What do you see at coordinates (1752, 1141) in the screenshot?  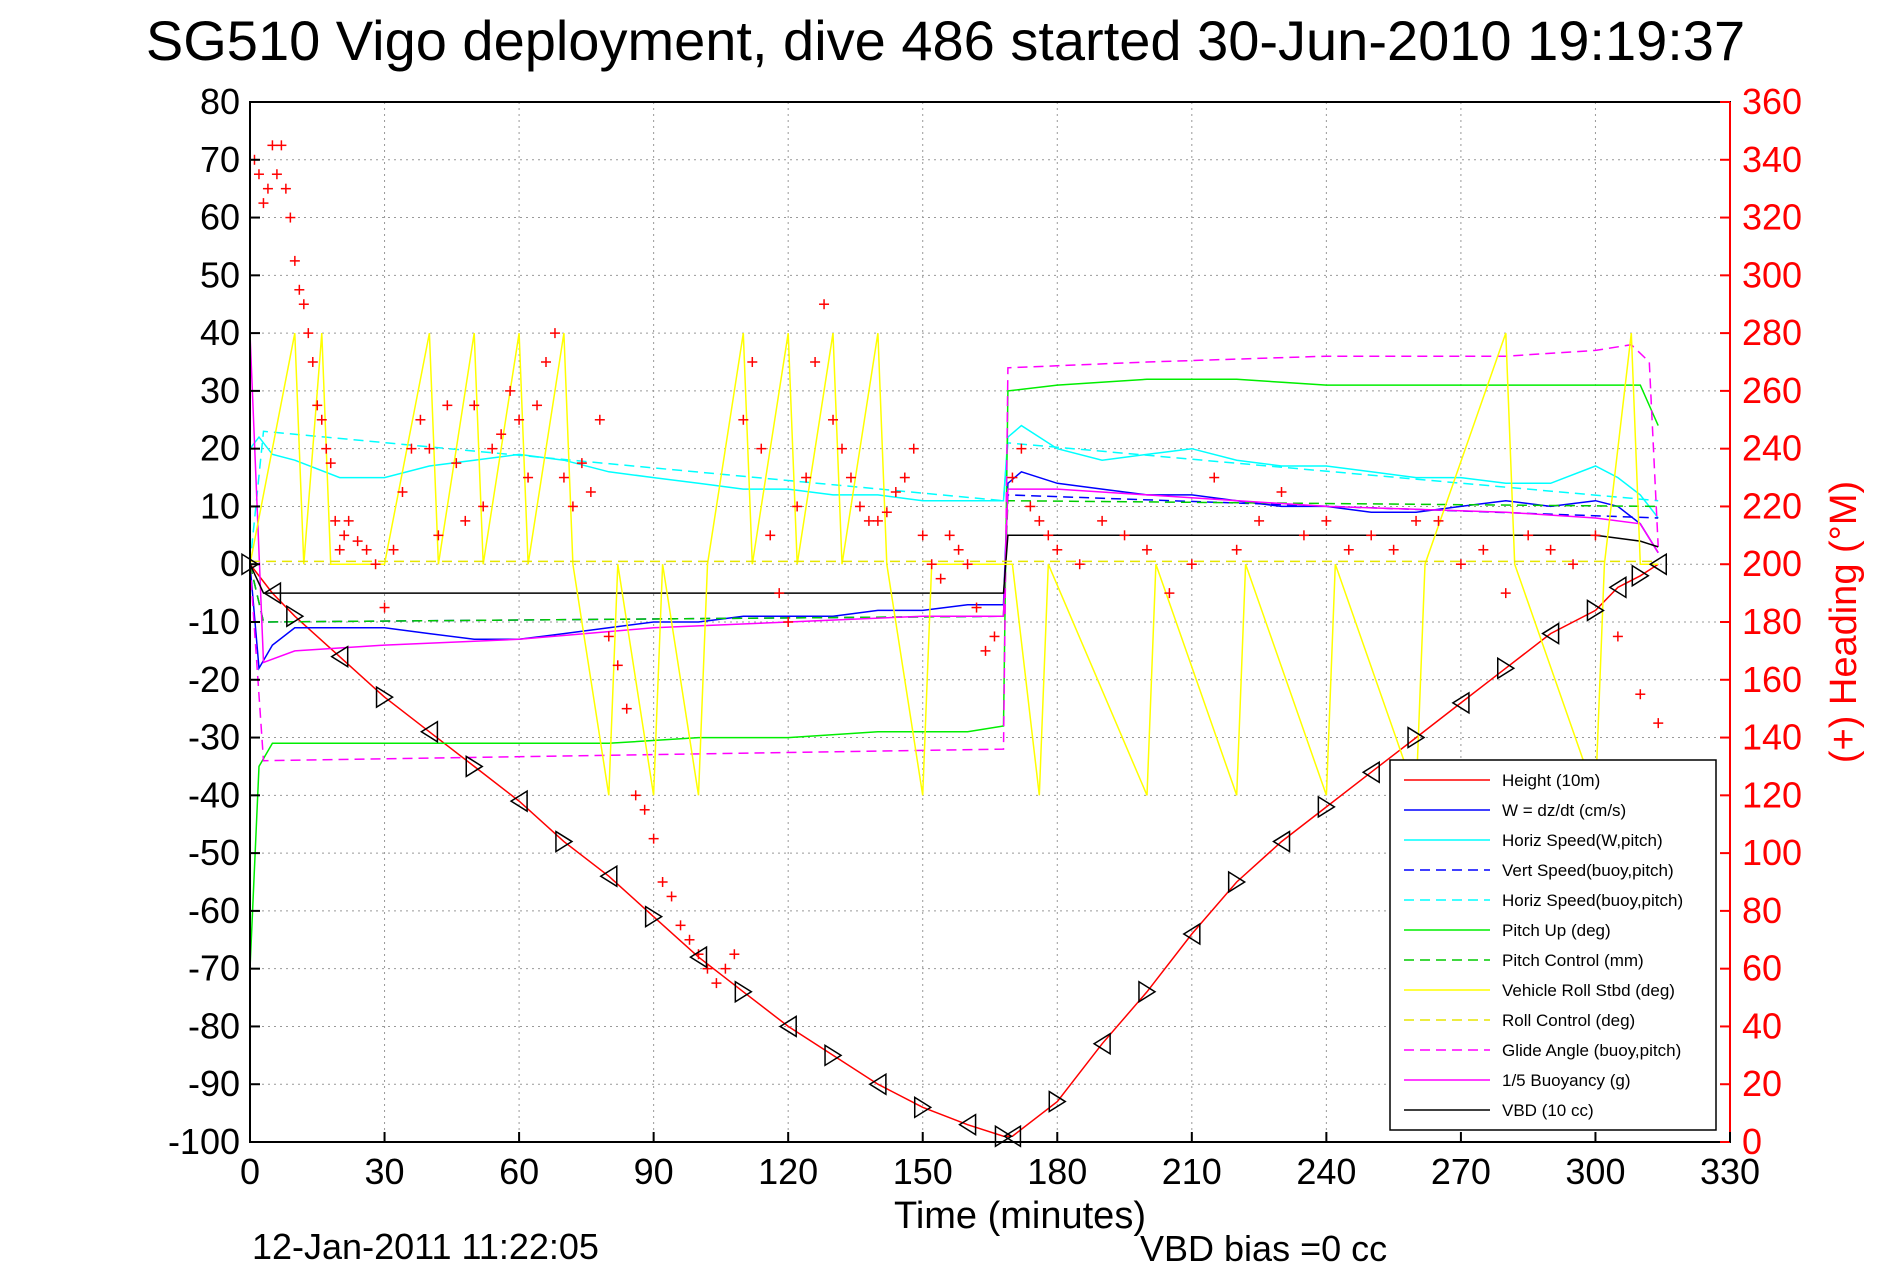 I see `right-tick-label: 0` at bounding box center [1752, 1141].